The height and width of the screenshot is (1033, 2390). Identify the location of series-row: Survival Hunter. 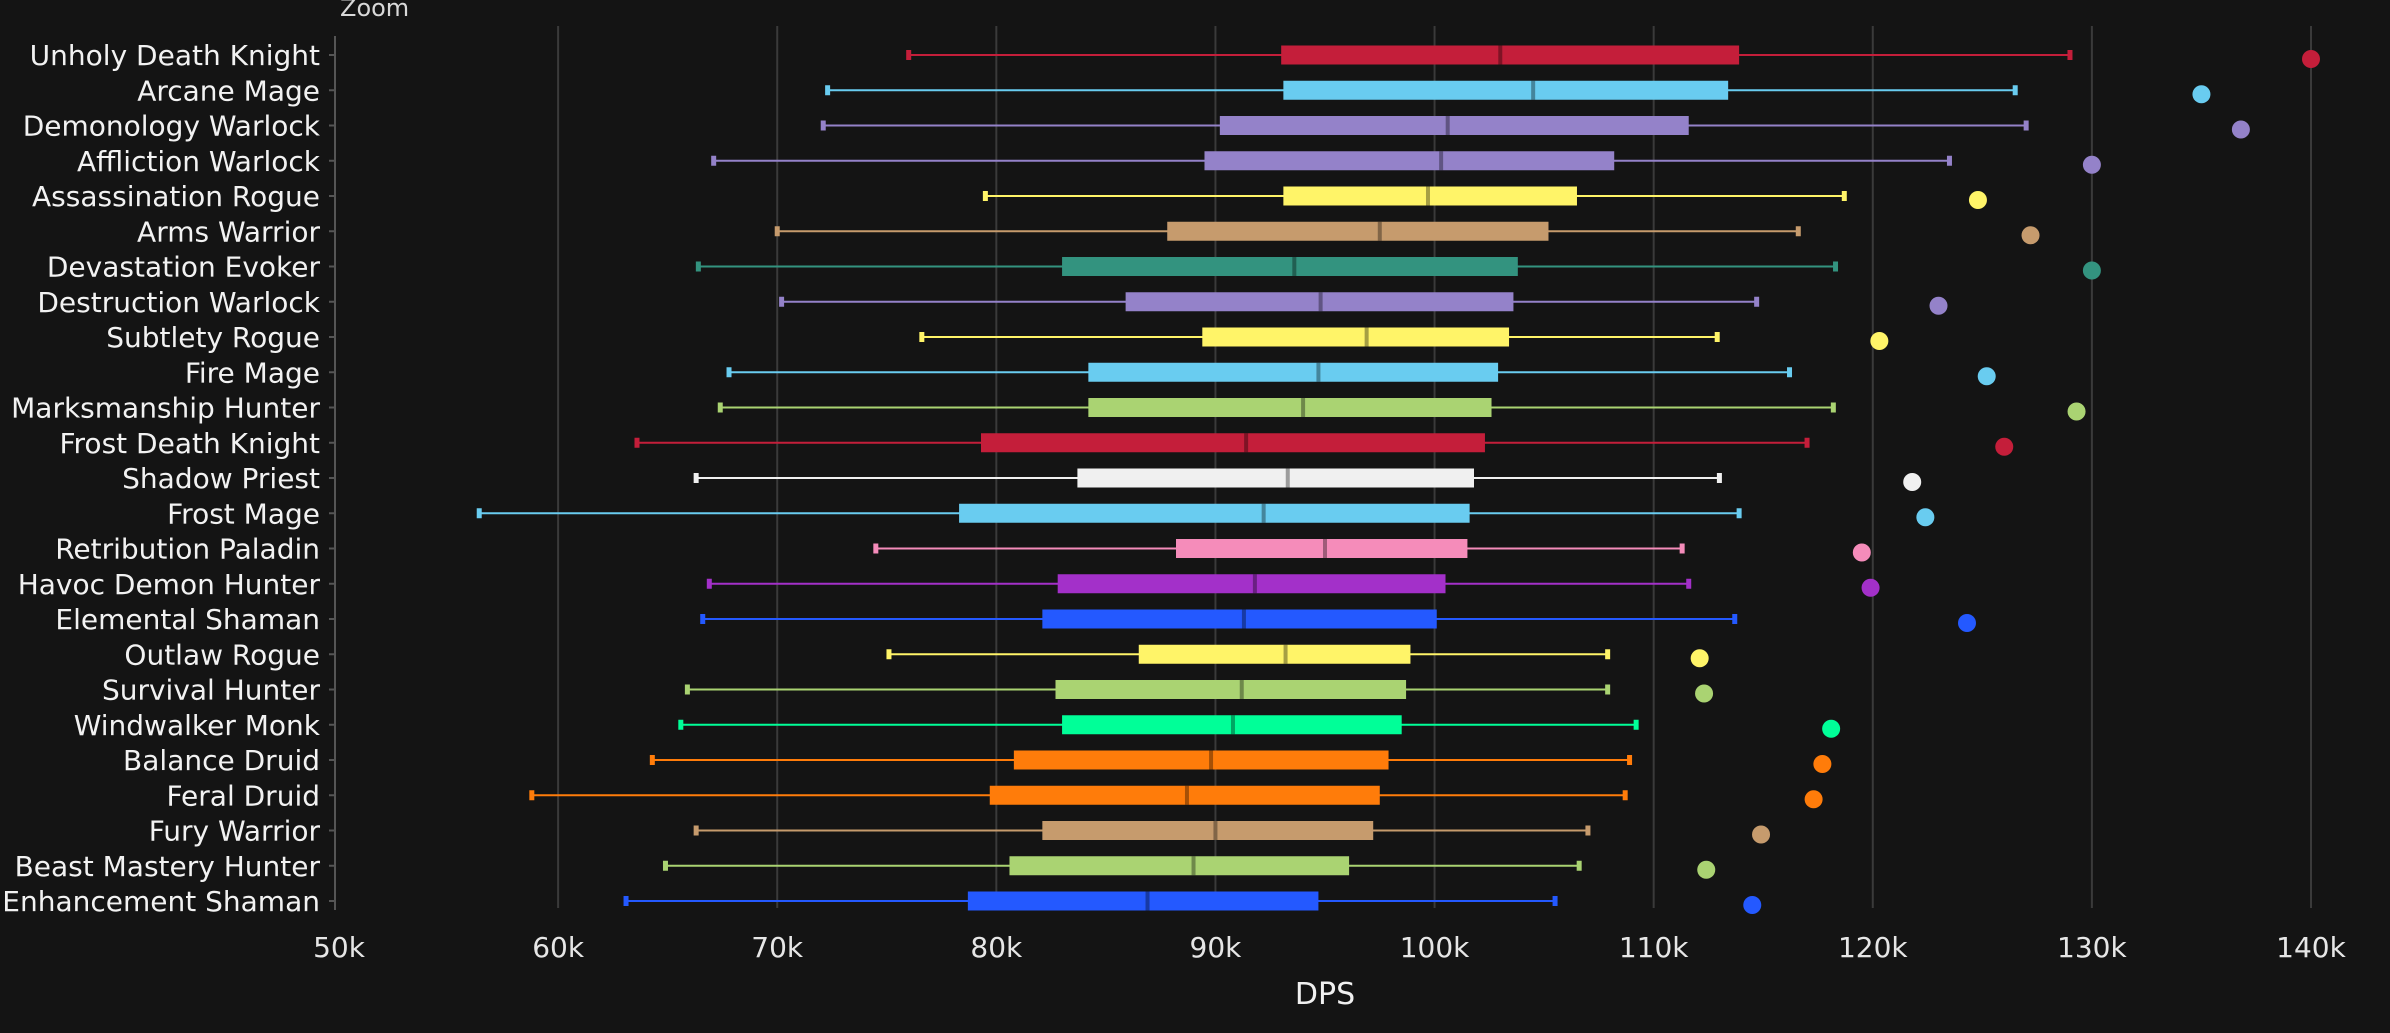
(908, 690).